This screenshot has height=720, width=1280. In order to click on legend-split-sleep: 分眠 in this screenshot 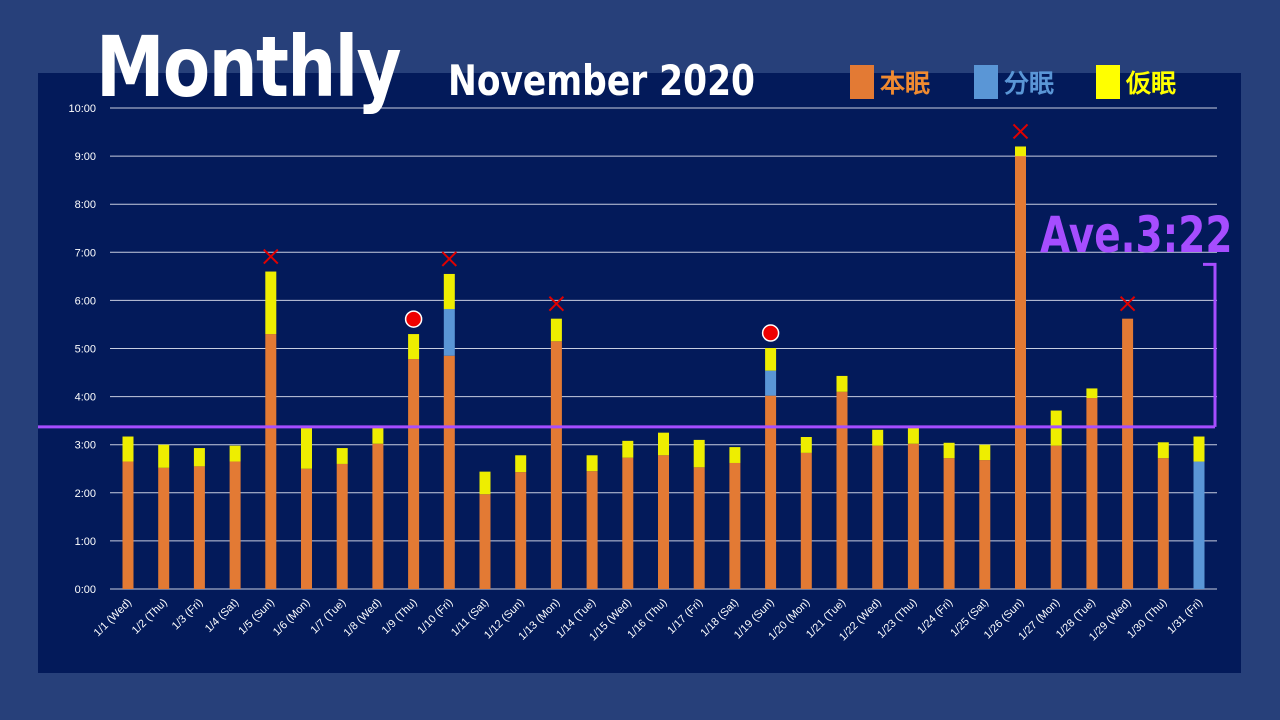, I will do `click(1014, 82)`.